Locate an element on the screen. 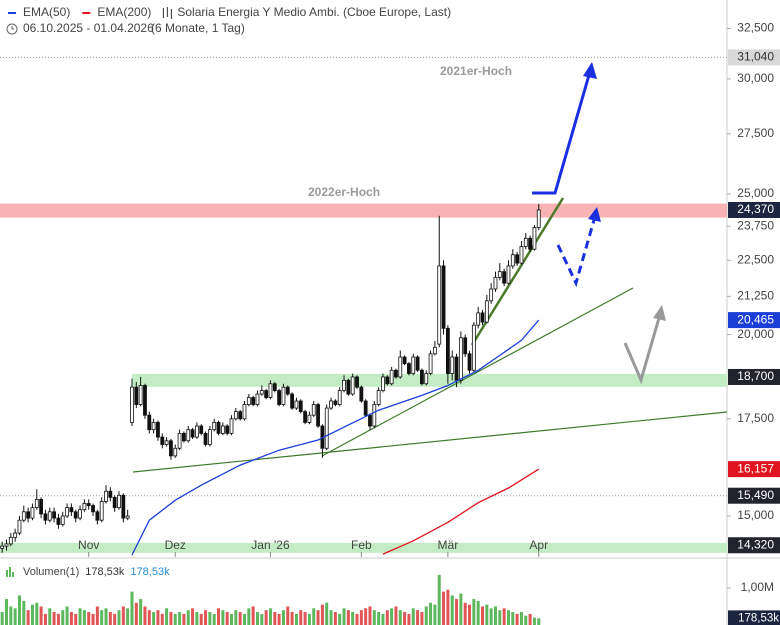  annotation: 2022er-Hoch is located at coordinates (344, 192).